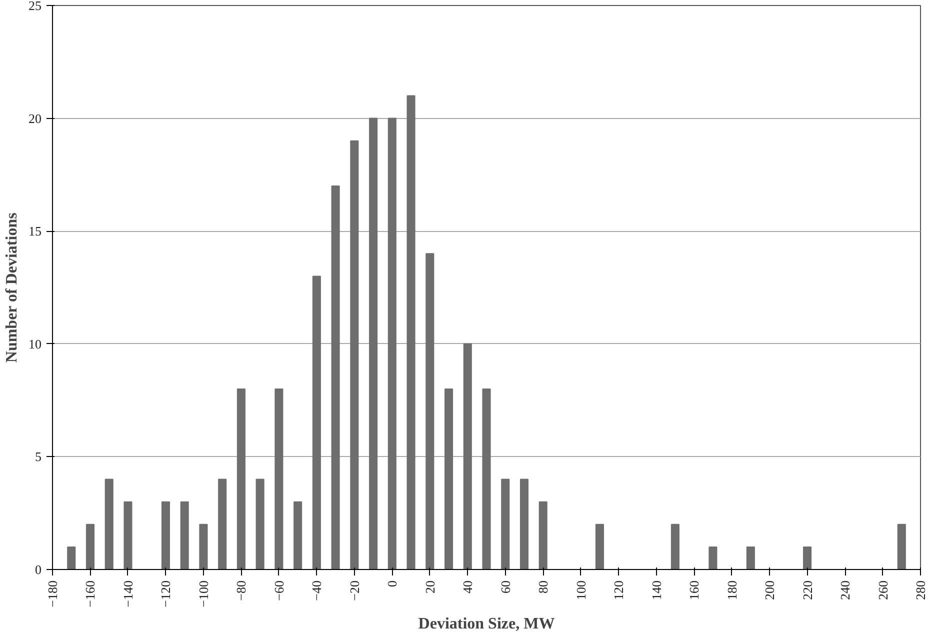  Describe the element at coordinates (128, 594) in the screenshot. I see `x-tick-label: −140` at that location.